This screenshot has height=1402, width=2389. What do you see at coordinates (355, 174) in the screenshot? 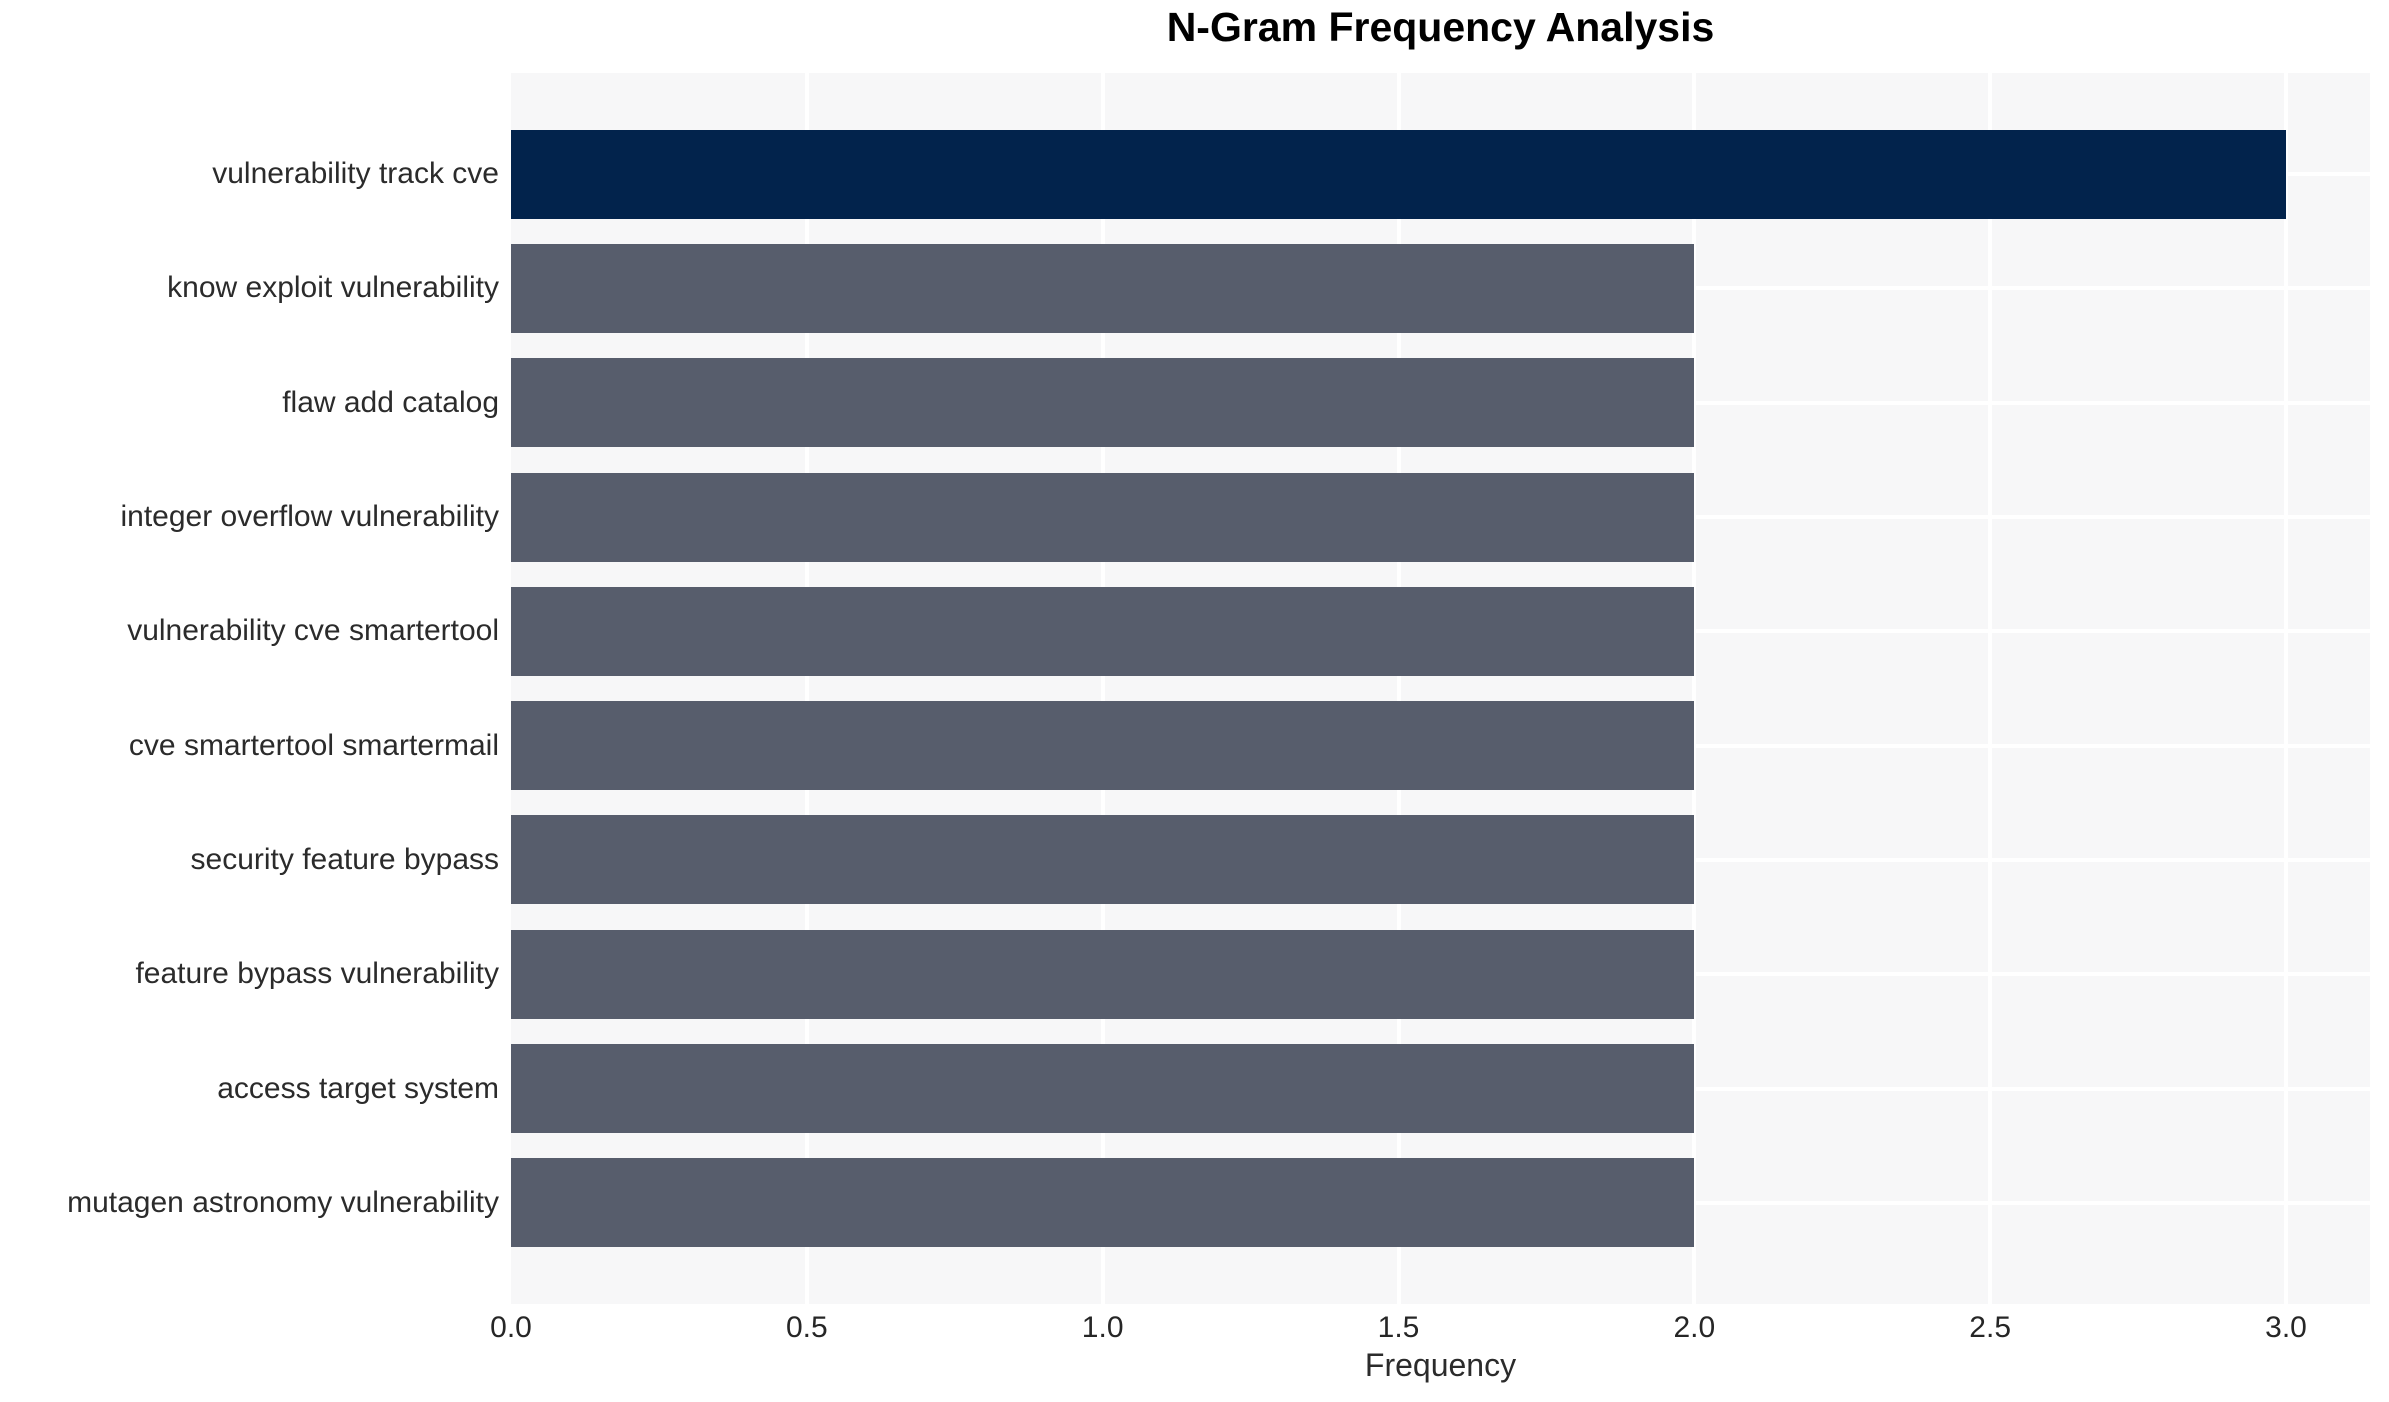
I see `y-axis-label: vulnerability track cve` at bounding box center [355, 174].